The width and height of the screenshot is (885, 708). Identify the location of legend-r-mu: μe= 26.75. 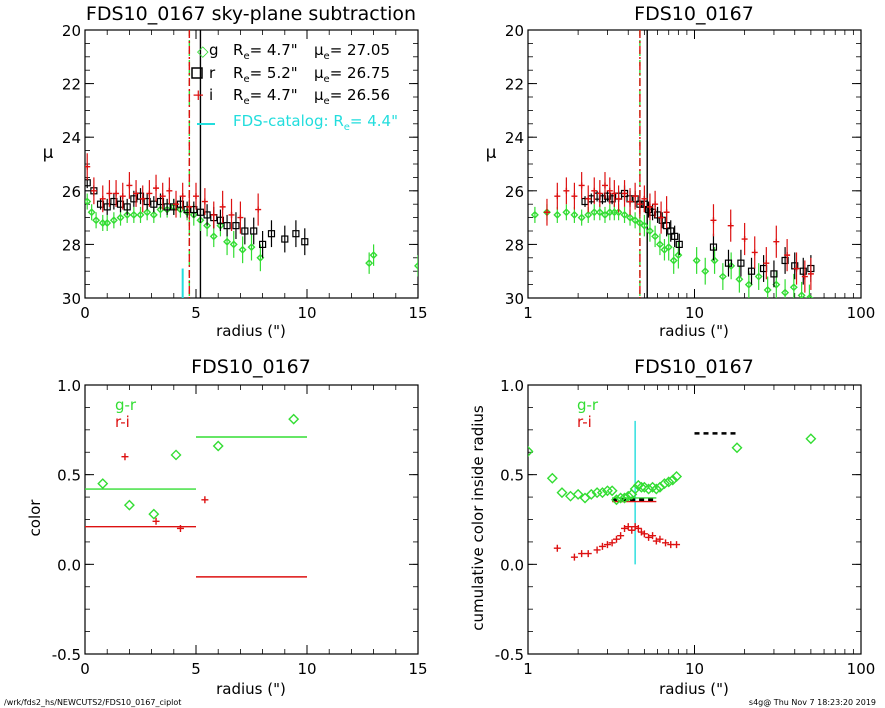
(352, 74).